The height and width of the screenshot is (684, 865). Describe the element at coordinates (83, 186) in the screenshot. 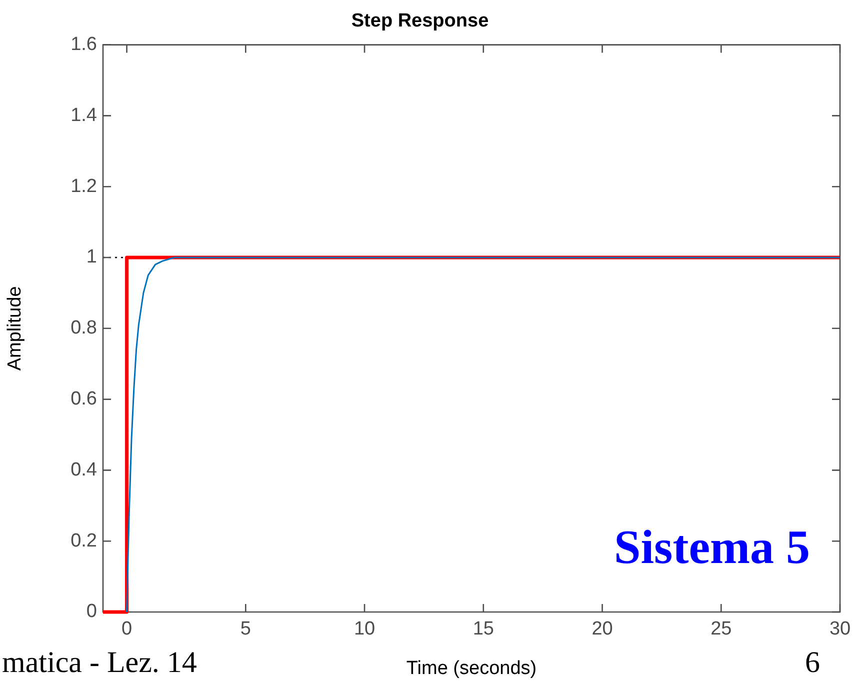

I see `y-tick-label: 1.2` at that location.